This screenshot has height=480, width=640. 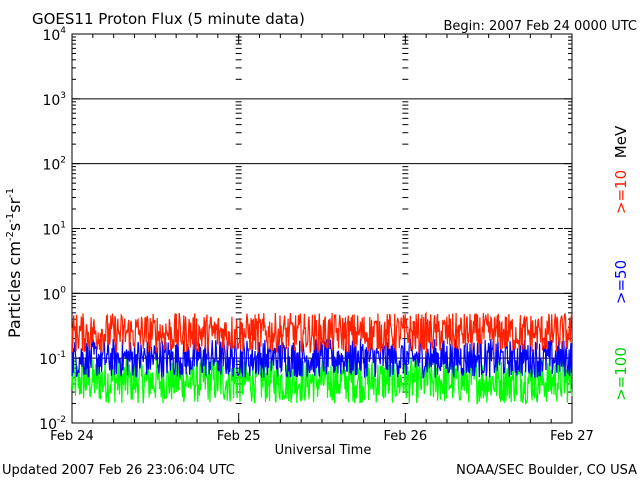 What do you see at coordinates (52, 359) in the screenshot?
I see `y-tick-label: 10⁻¹` at bounding box center [52, 359].